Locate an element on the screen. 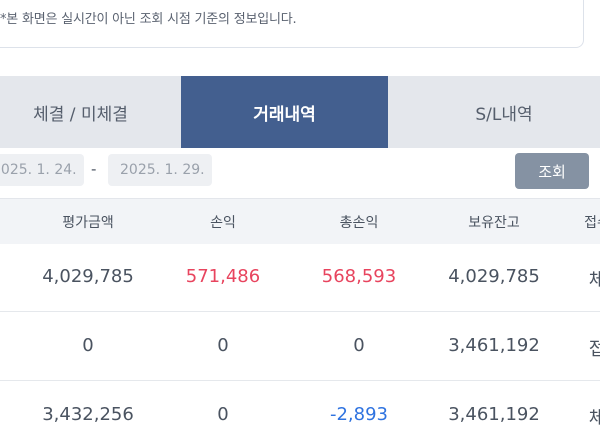  cell-valuation: 0 is located at coordinates (88, 345).